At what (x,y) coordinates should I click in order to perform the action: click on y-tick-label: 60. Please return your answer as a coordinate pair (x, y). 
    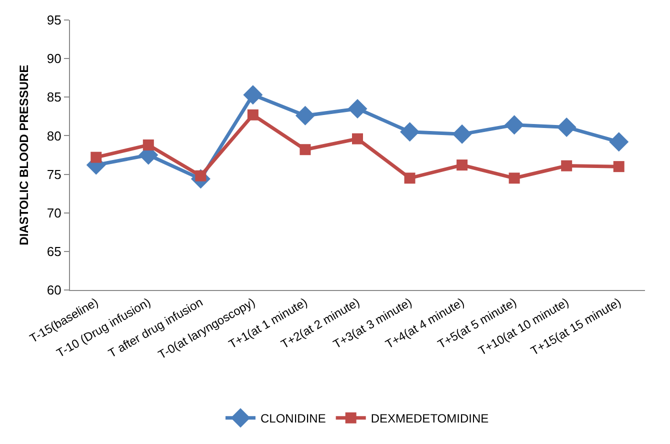
    Looking at the image, I should click on (54, 290).